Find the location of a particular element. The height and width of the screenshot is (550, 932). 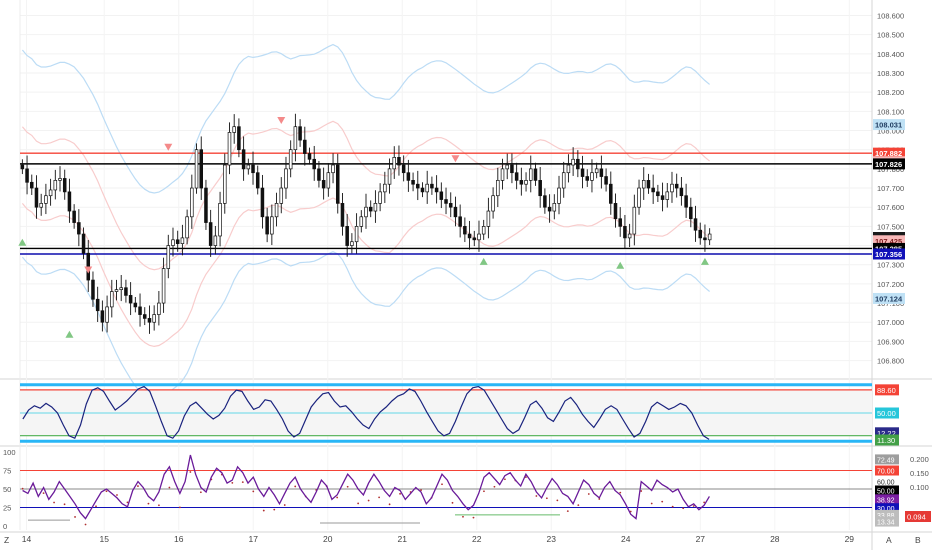

date-label: 20 is located at coordinates (328, 539).